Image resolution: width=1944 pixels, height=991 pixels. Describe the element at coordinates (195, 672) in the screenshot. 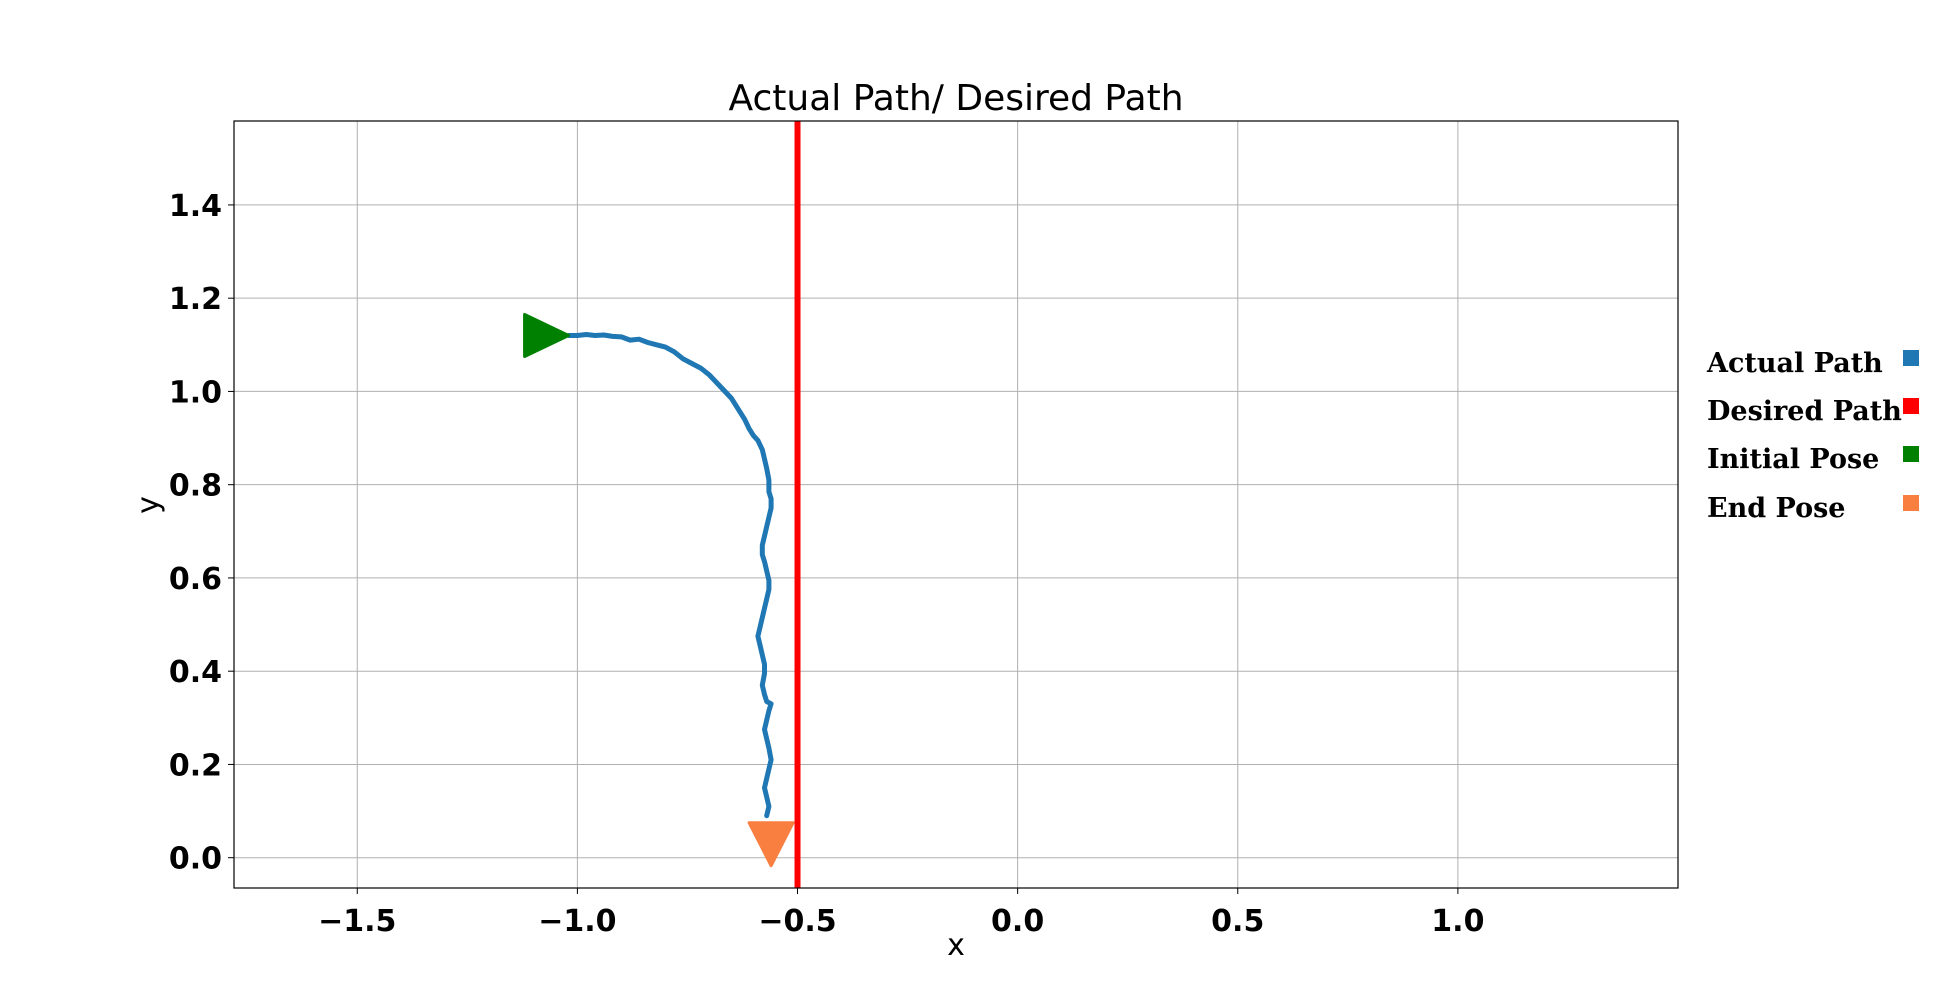

I see `y-tick-label: 0.4` at that location.